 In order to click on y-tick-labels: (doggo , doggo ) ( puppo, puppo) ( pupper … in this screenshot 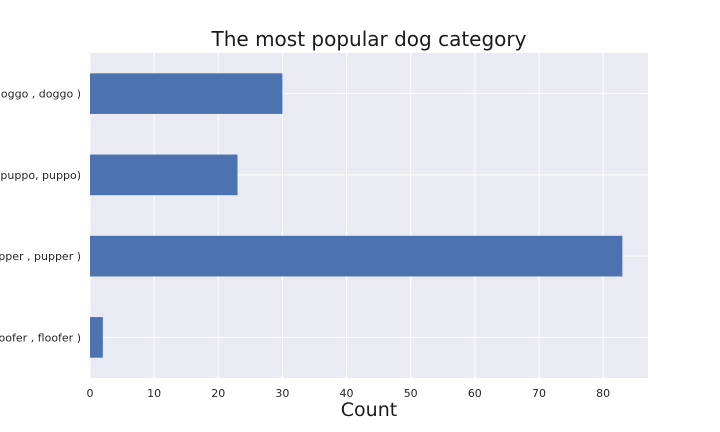, I will do `click(40, 216)`.